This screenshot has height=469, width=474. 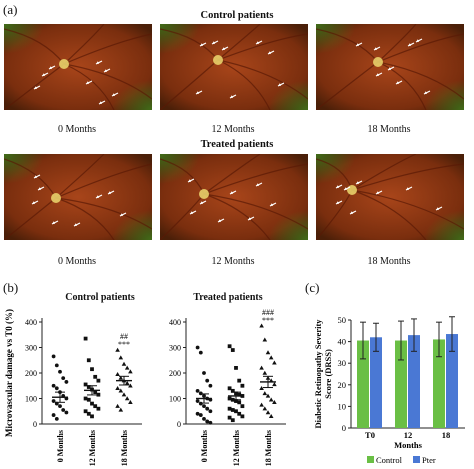 What do you see at coordinates (389, 129) in the screenshot?
I see `caption-control-18: 18 Months` at bounding box center [389, 129].